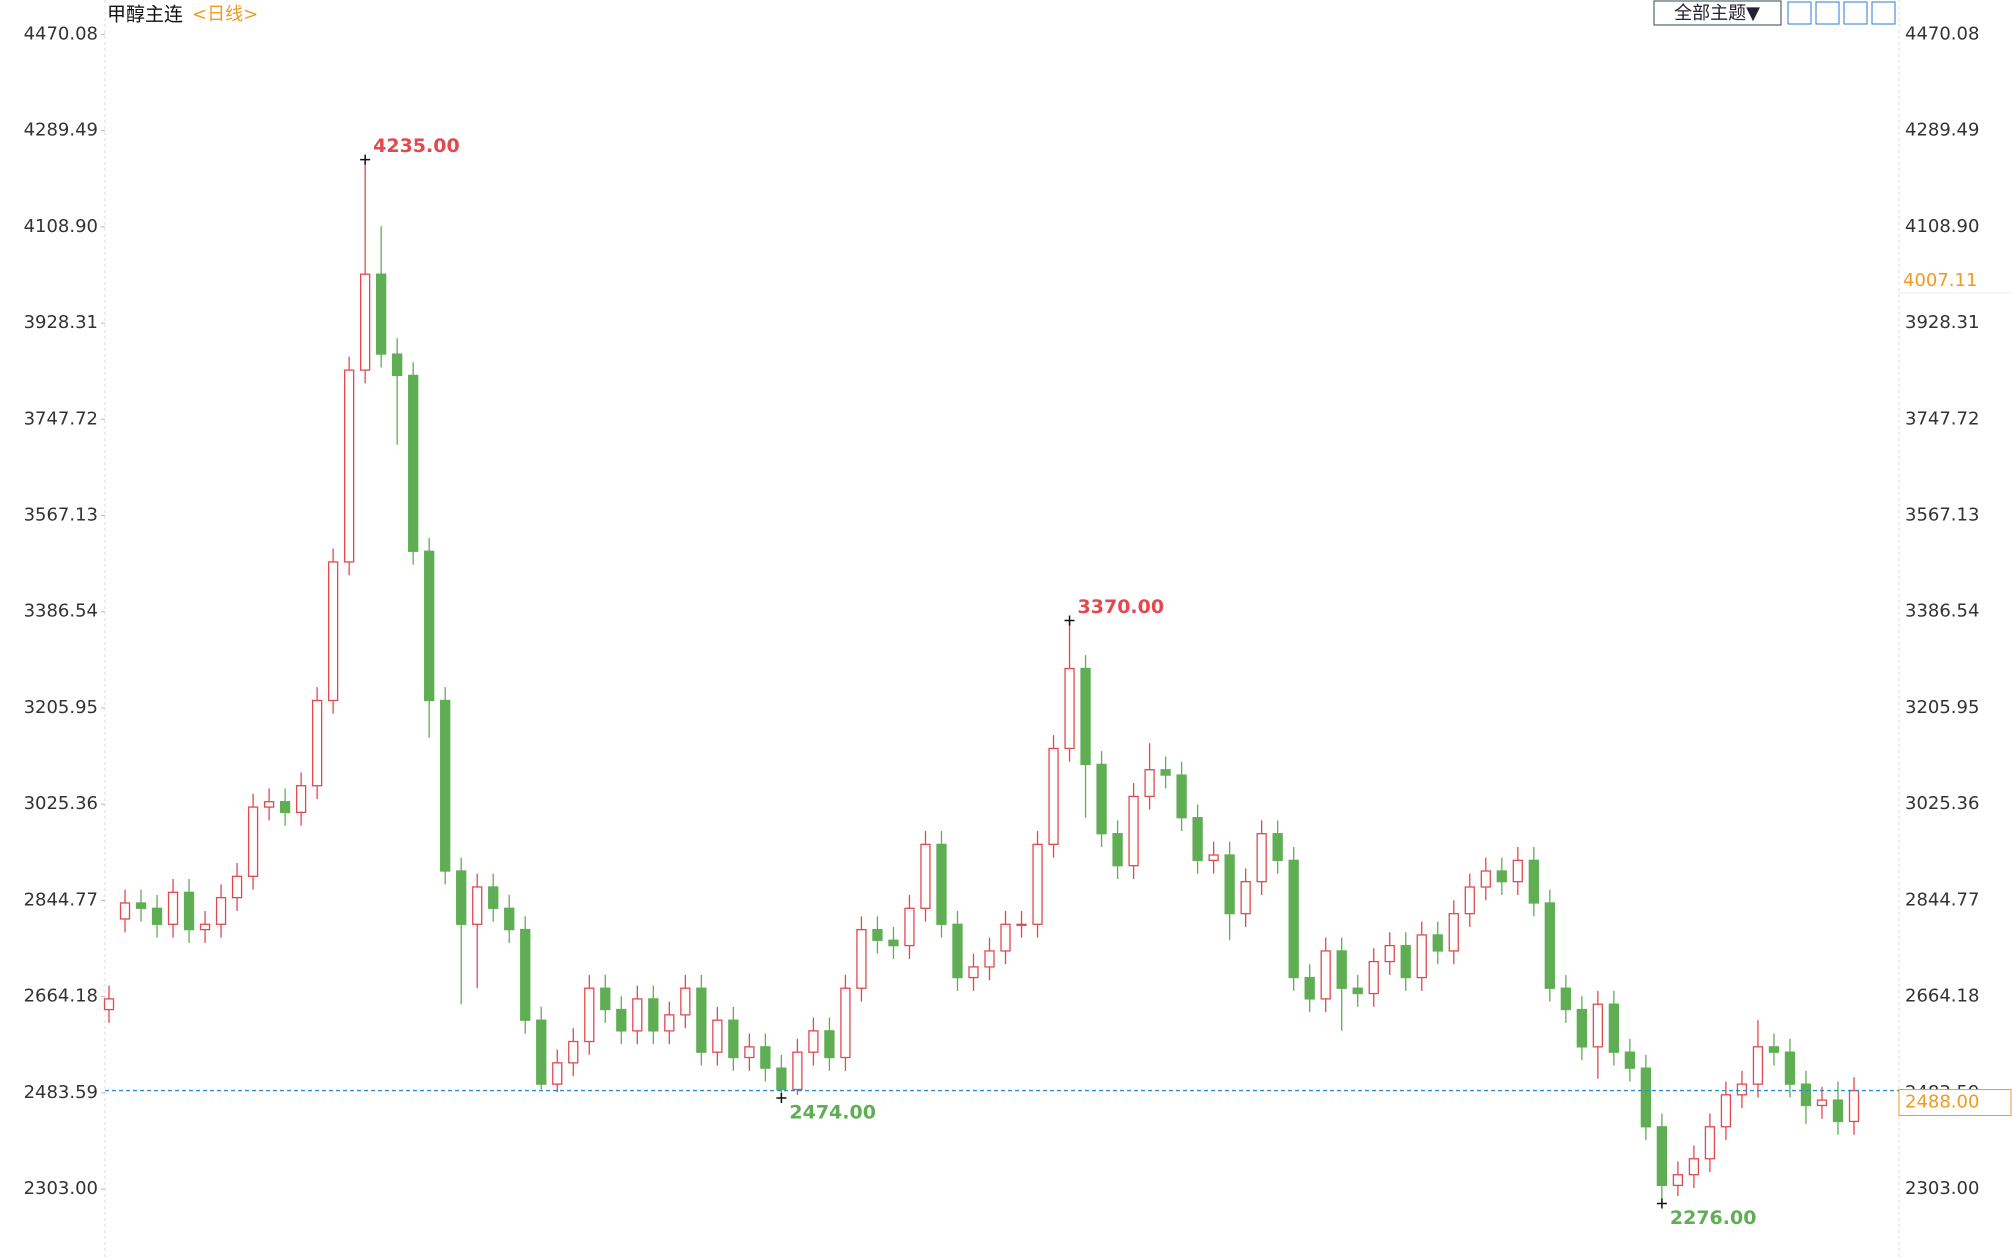 Image resolution: width=2012 pixels, height=1257 pixels. I want to click on last-price-label: 2488.00, so click(1942, 1102).